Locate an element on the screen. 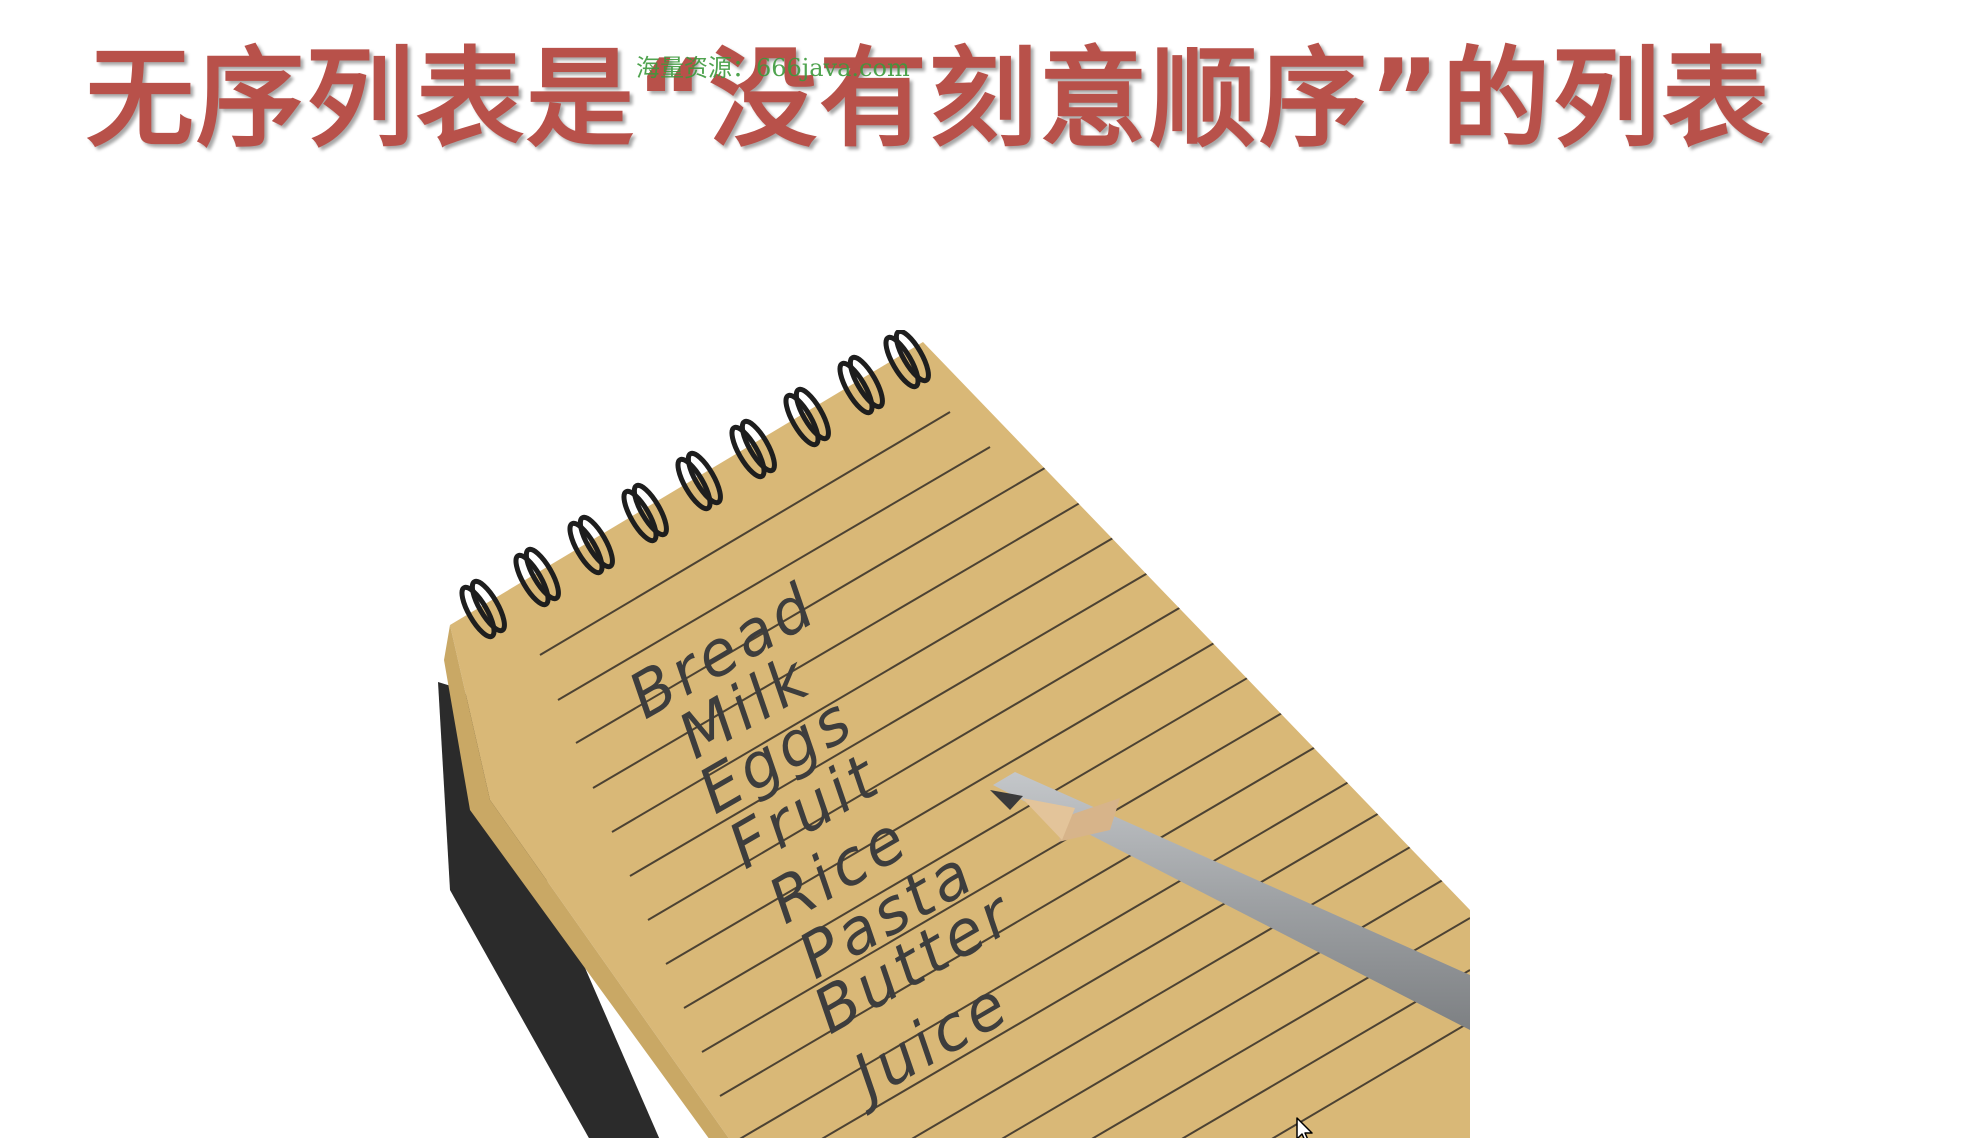 This screenshot has height=1138, width=1970. pencil is located at coordinates (1230, 901).